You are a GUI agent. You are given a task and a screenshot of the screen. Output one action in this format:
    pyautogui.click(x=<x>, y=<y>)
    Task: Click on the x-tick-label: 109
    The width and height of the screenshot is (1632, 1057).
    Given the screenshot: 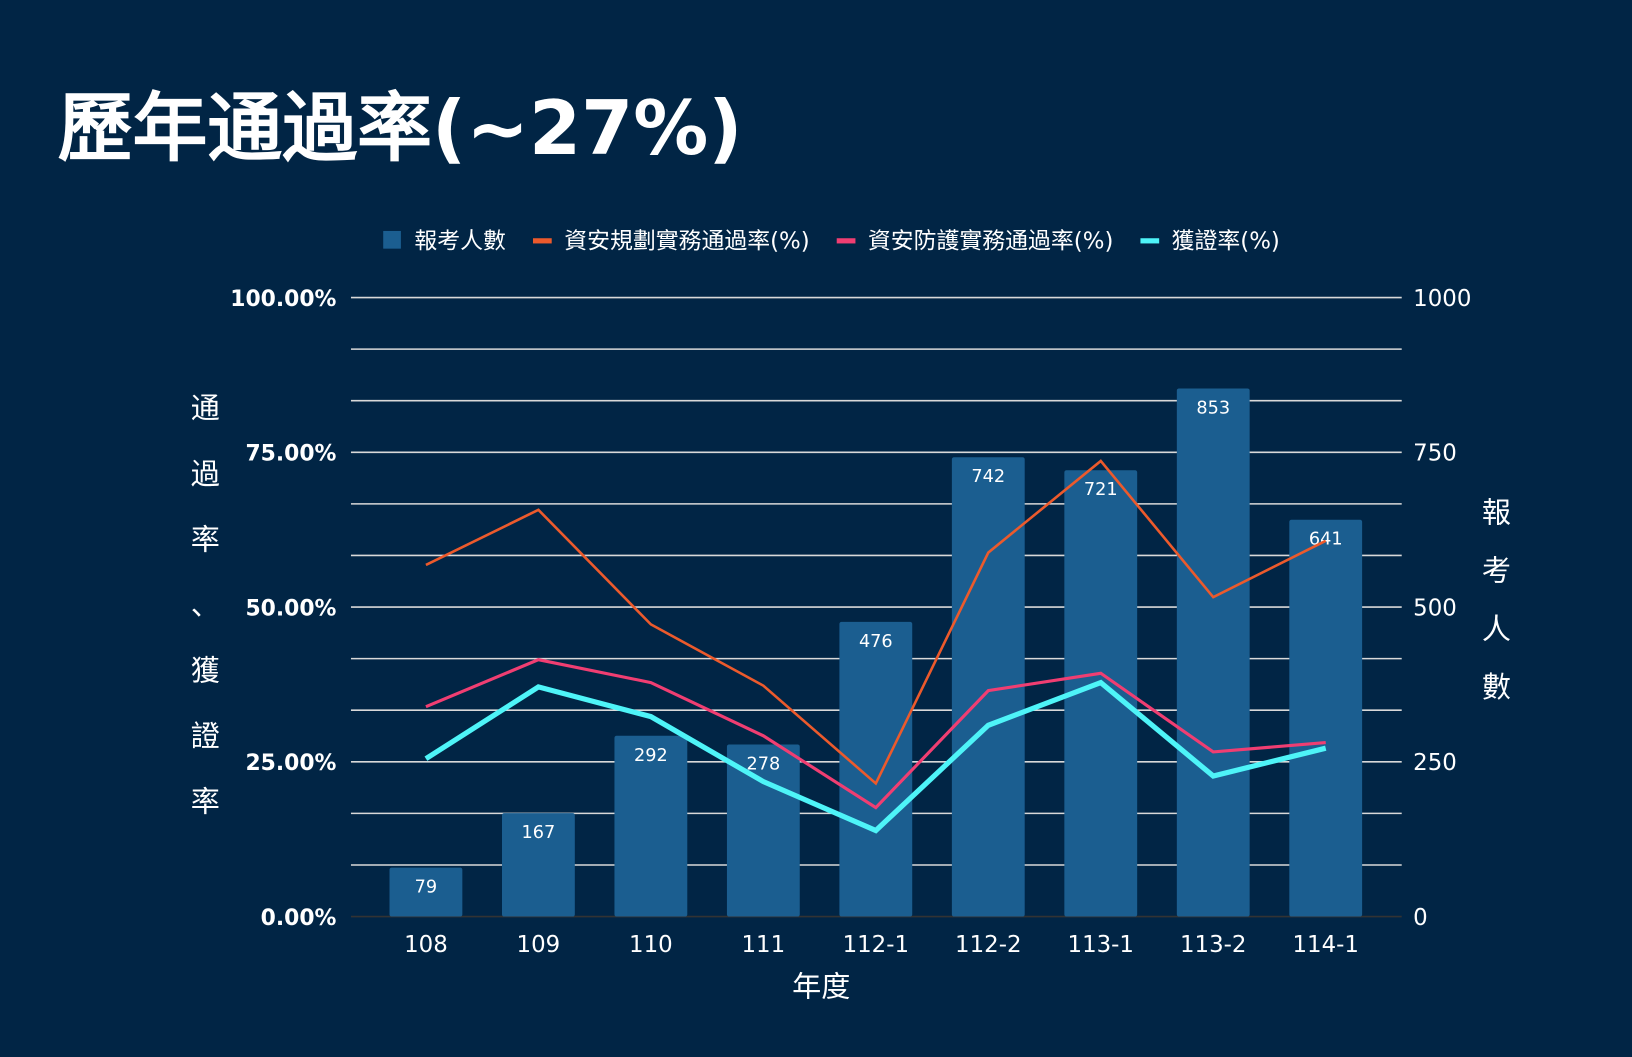 What is the action you would take?
    pyautogui.click(x=539, y=945)
    